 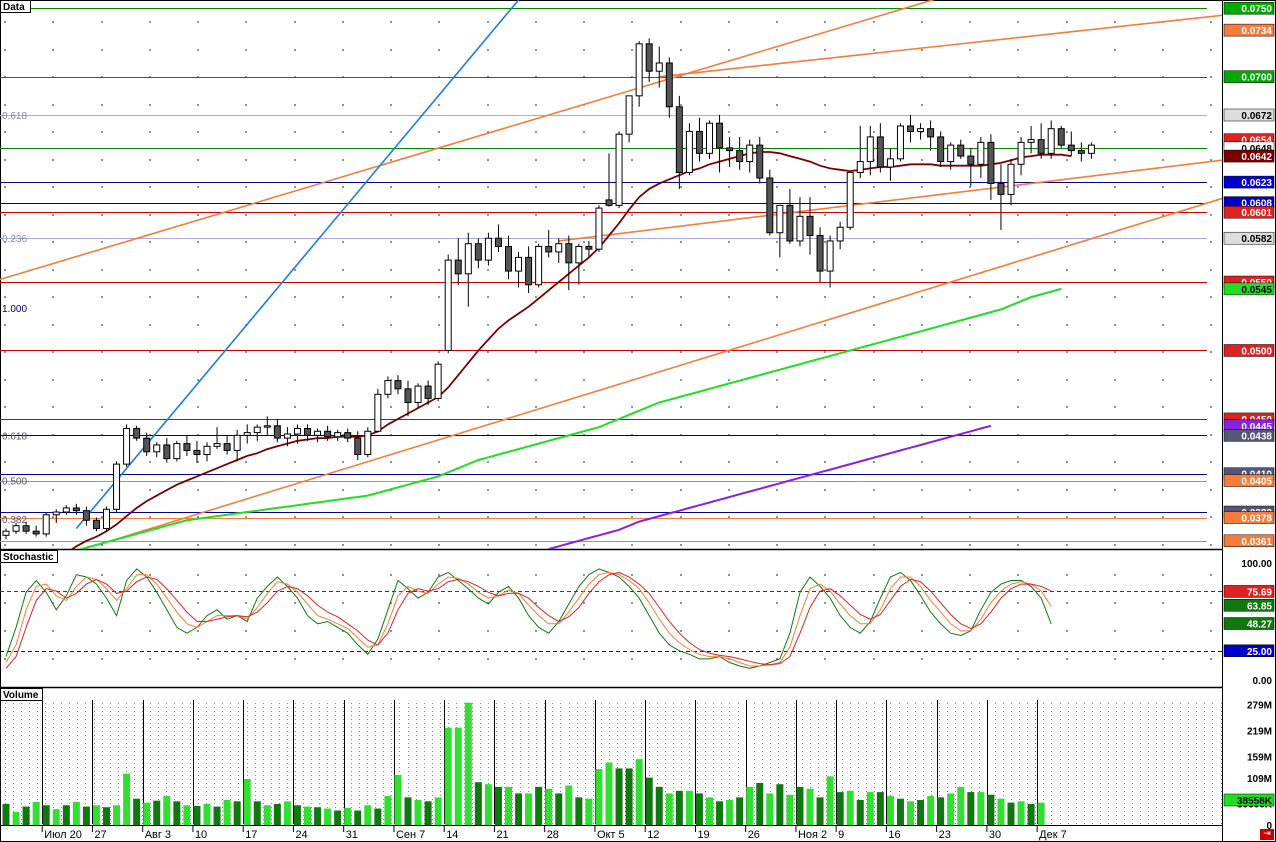 What do you see at coordinates (158, 835) in the screenshot?
I see `date-label: Авг 3` at bounding box center [158, 835].